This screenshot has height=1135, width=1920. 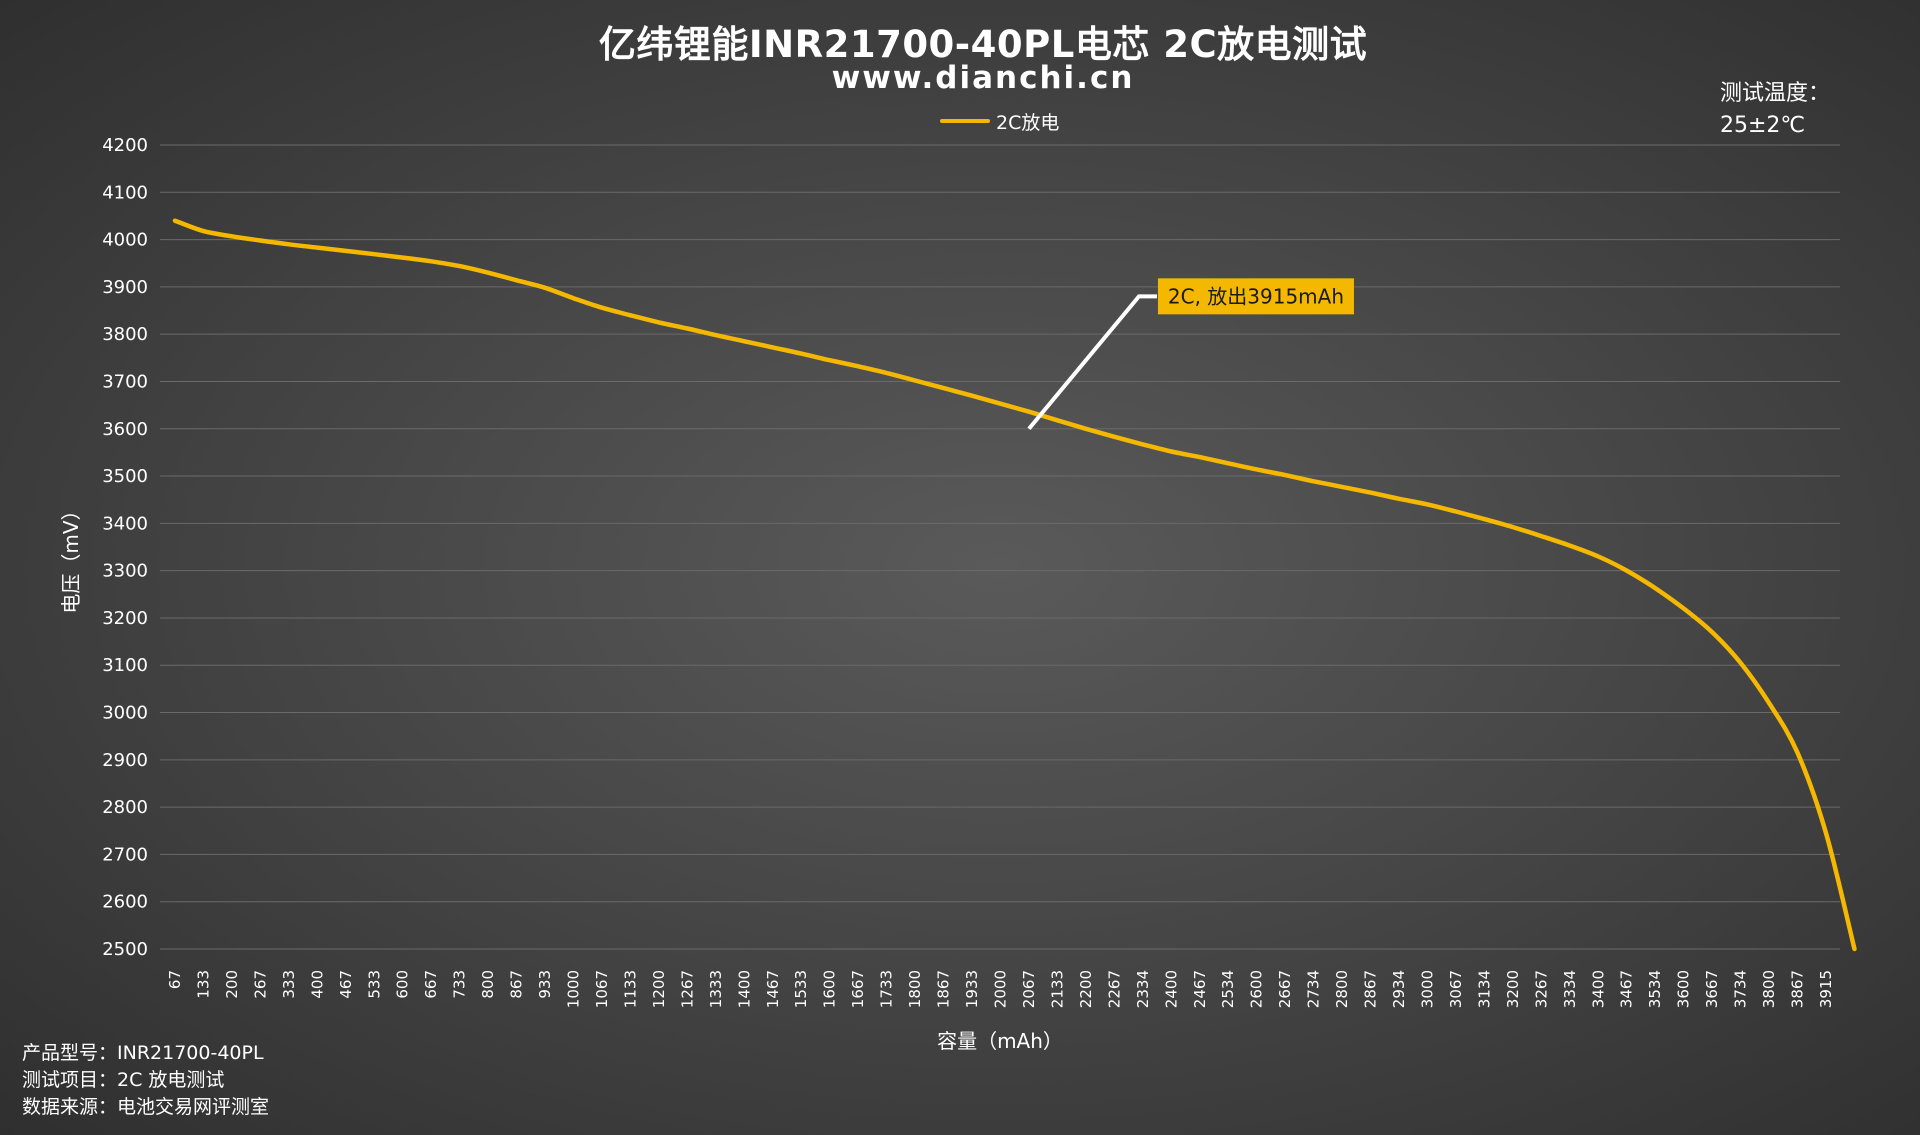 What do you see at coordinates (125, 713) in the screenshot?
I see `y-tick-label: 3000` at bounding box center [125, 713].